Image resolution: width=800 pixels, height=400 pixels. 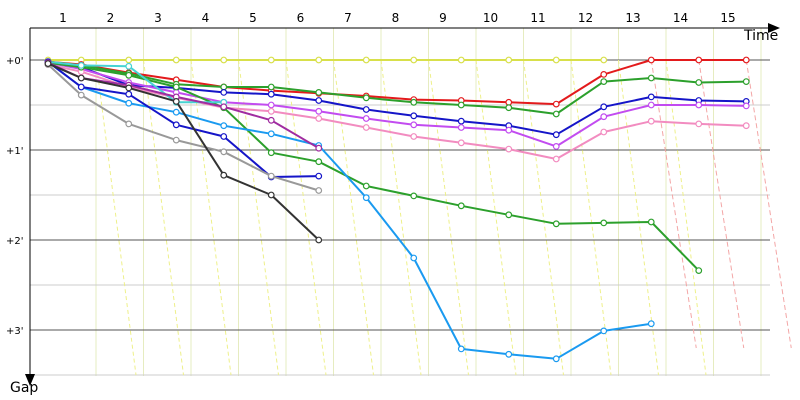 I want to click on series-line, so click(x=397, y=87).